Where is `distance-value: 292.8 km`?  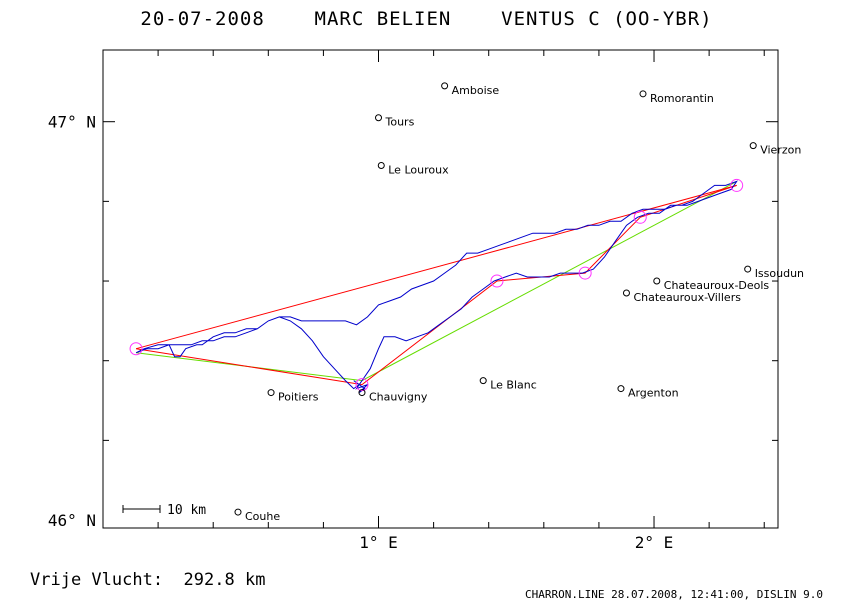
distance-value: 292.8 km is located at coordinates (224, 580).